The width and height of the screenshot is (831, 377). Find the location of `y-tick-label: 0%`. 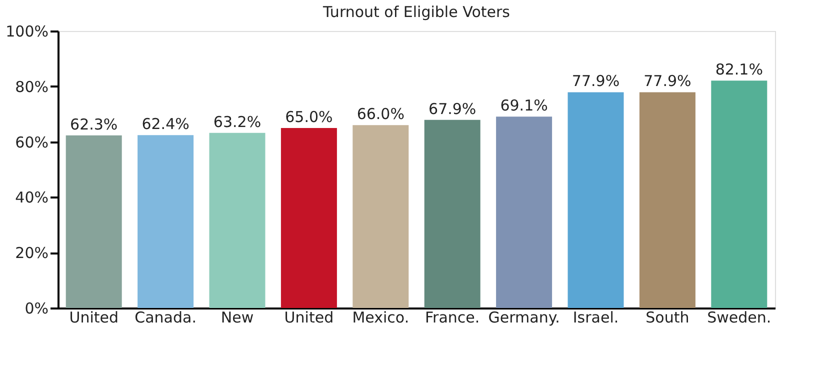

y-tick-label: 0% is located at coordinates (36, 309).